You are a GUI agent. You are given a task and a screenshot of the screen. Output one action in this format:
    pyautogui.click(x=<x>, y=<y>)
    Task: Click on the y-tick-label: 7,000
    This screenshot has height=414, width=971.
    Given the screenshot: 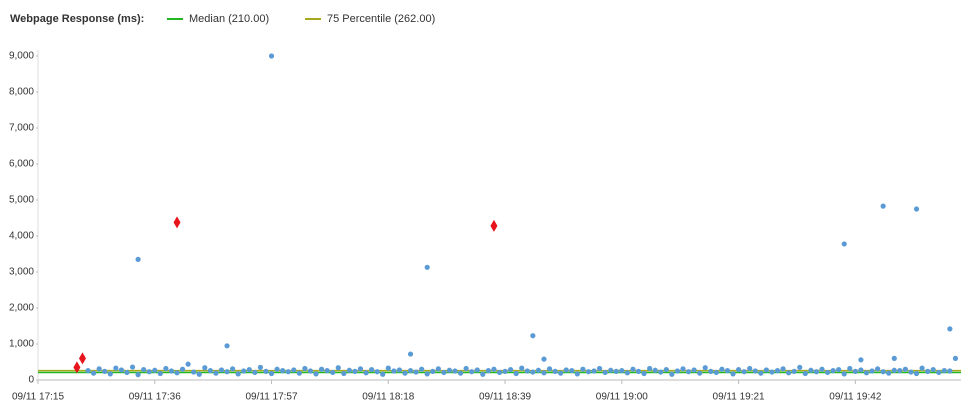 What is the action you would take?
    pyautogui.click(x=21, y=128)
    